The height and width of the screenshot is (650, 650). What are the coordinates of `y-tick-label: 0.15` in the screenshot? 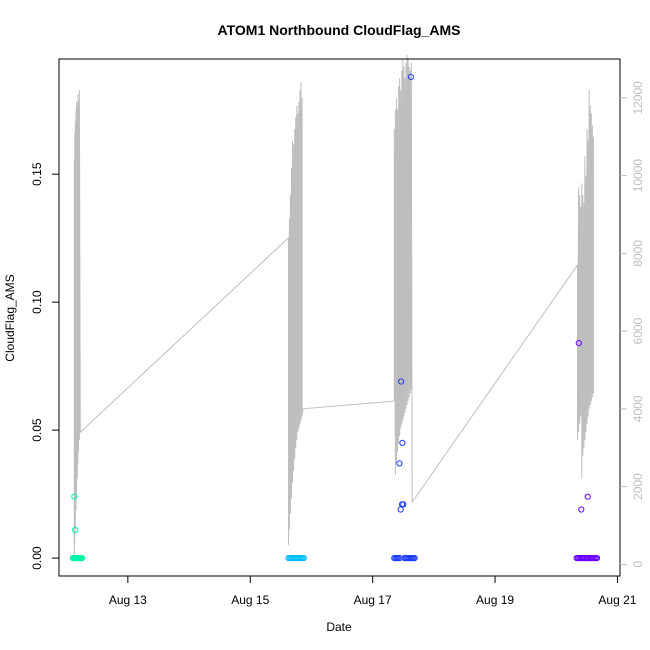 It's located at (37, 174).